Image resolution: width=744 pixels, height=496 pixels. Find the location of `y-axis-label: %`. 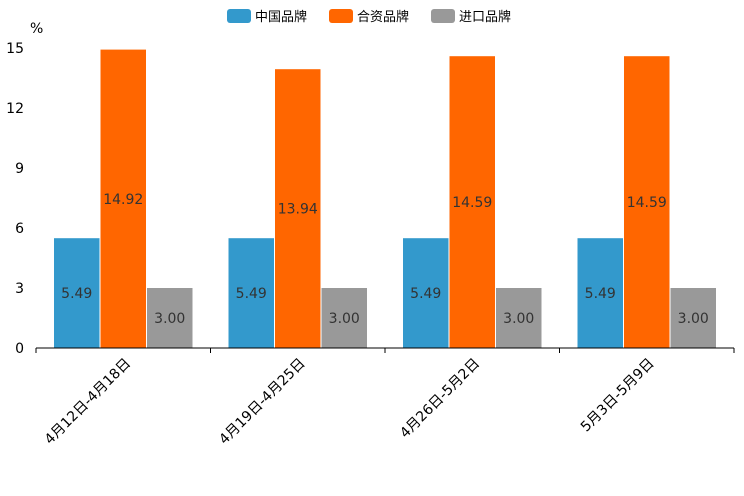

y-axis-label: % is located at coordinates (36, 29).